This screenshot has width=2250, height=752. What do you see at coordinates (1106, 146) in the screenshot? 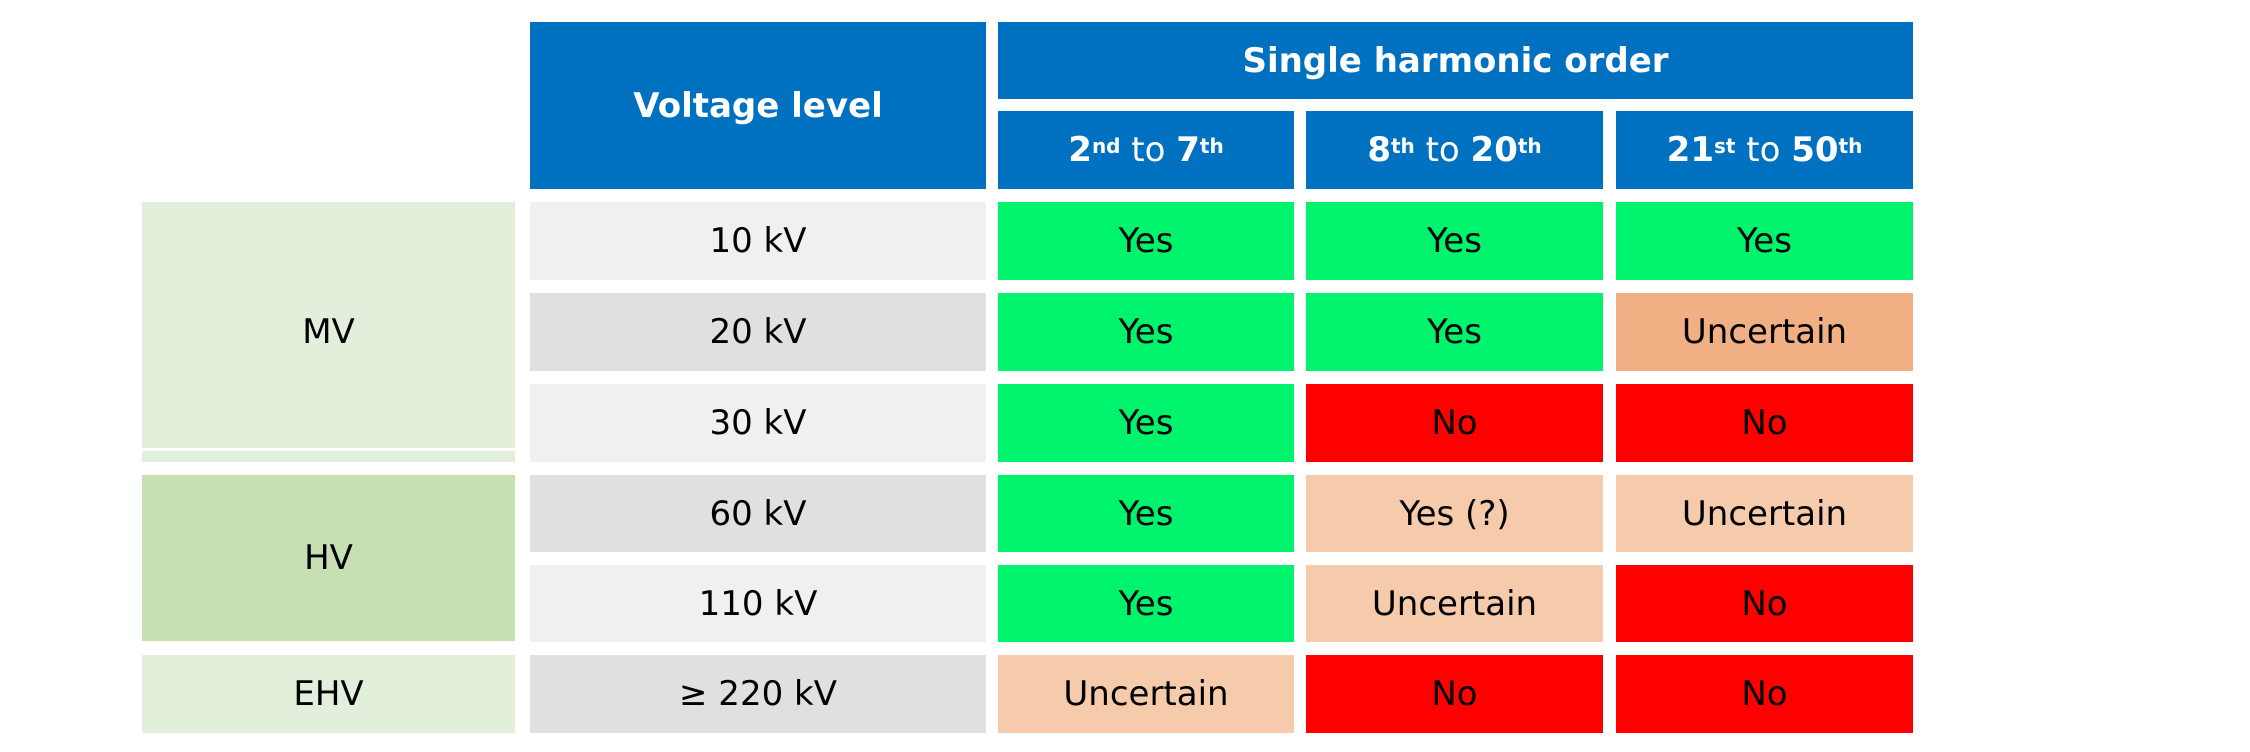
I see `order-start-sup: nd` at bounding box center [1106, 146].